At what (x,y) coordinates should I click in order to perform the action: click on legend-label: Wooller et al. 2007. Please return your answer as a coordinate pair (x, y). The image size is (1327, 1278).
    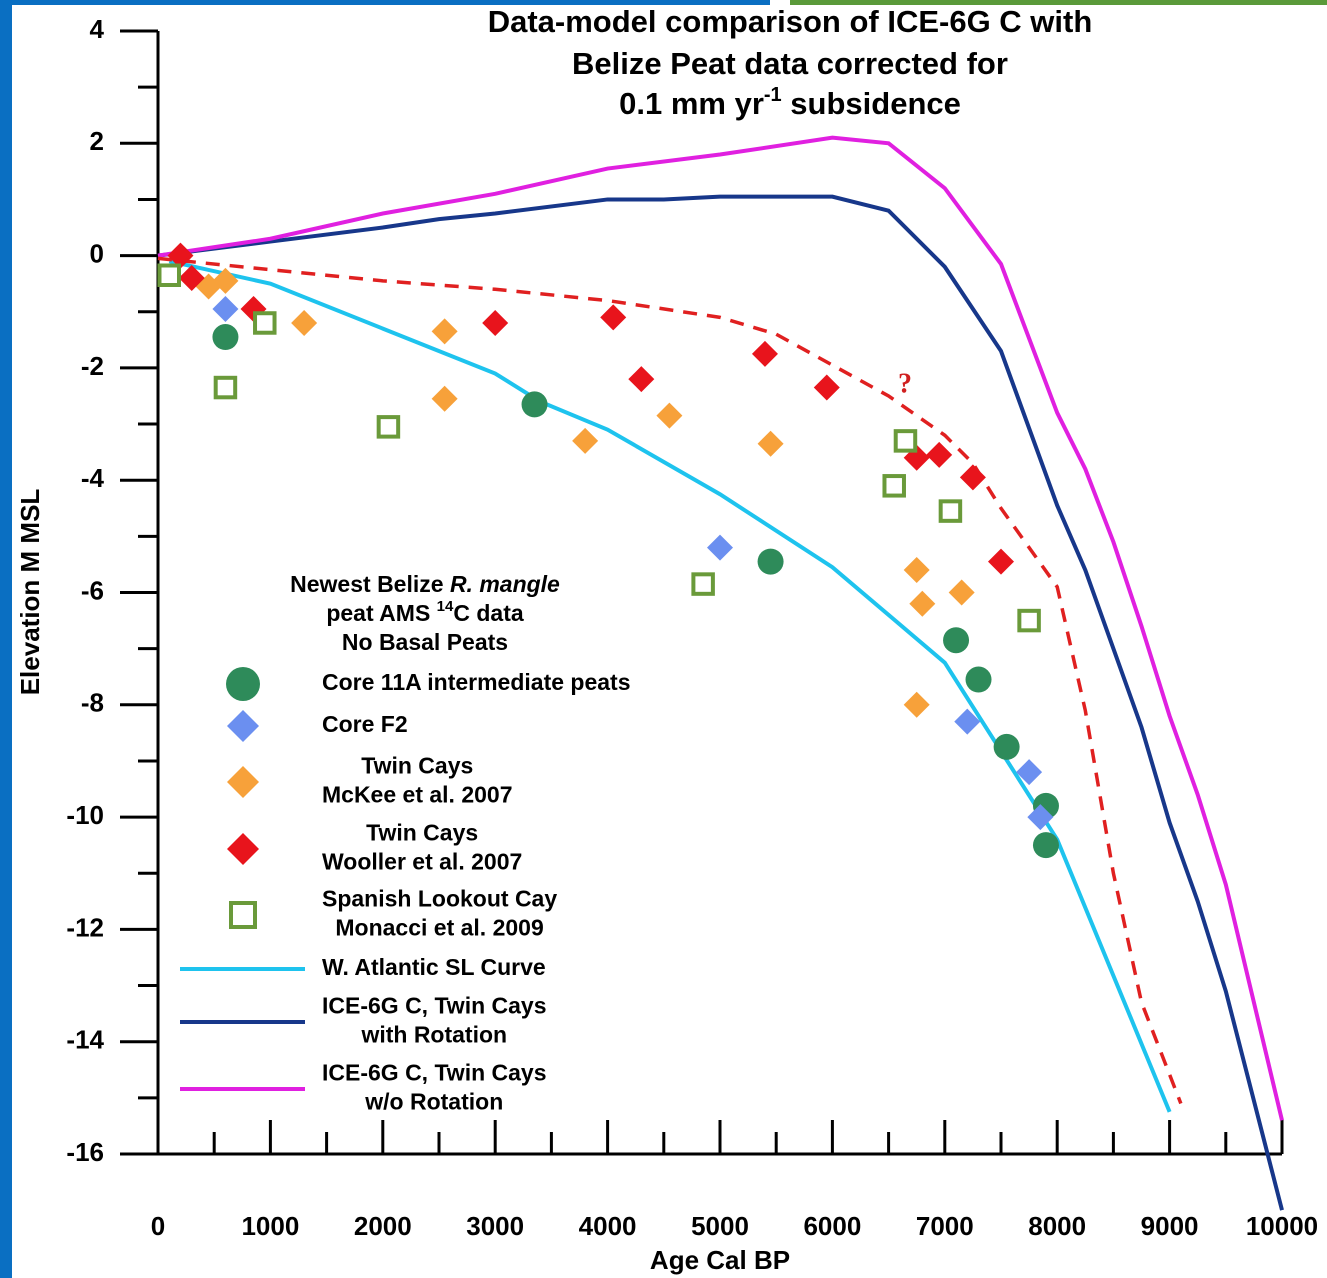
    Looking at the image, I should click on (422, 862).